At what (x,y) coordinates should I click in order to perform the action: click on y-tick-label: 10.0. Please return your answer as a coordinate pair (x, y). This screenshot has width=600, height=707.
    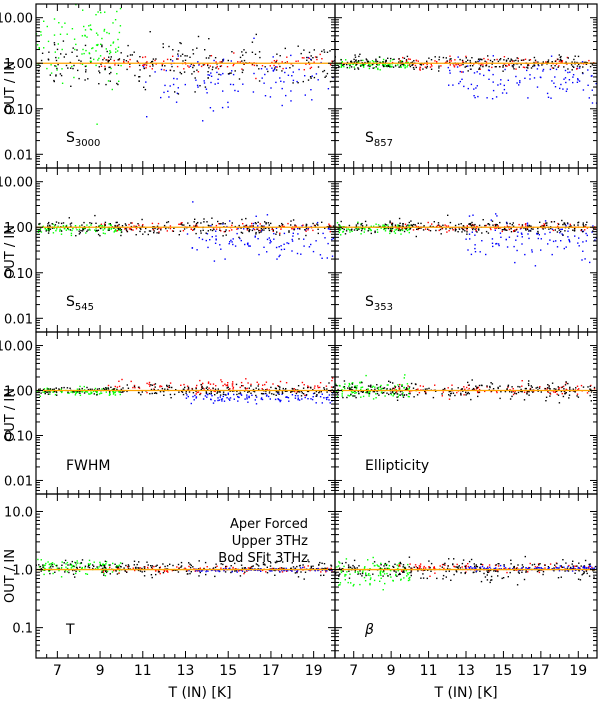
    Looking at the image, I should click on (18, 512).